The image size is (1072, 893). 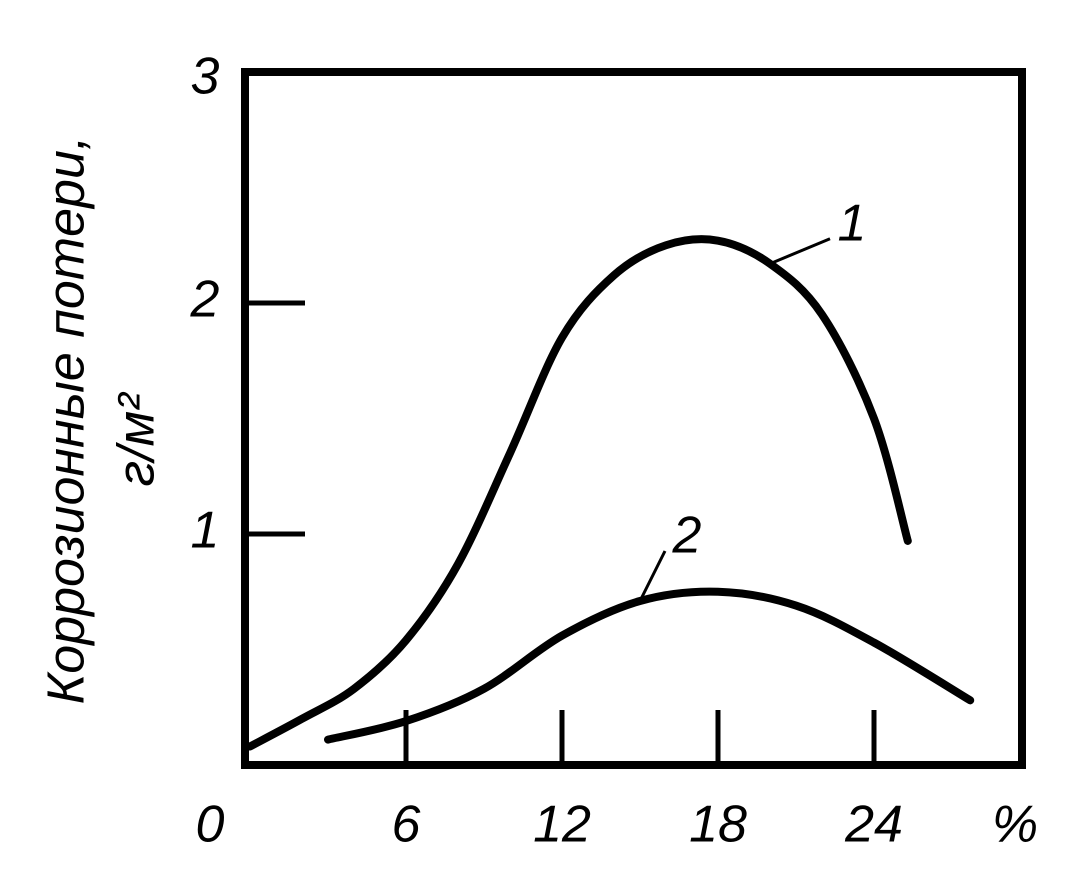 What do you see at coordinates (687, 536) in the screenshot?
I see `series-label: 2` at bounding box center [687, 536].